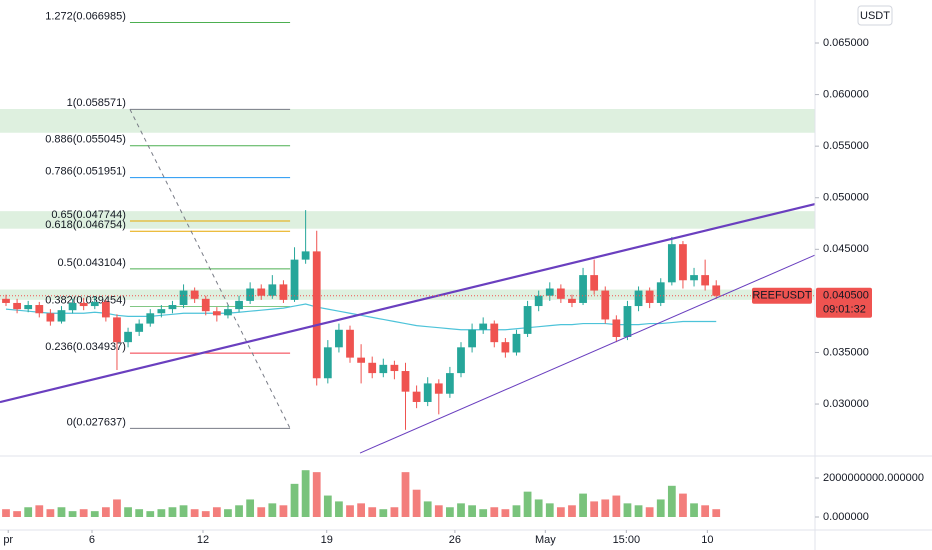 The image size is (932, 550). I want to click on y-tick-label: 0.060000, so click(846, 94).